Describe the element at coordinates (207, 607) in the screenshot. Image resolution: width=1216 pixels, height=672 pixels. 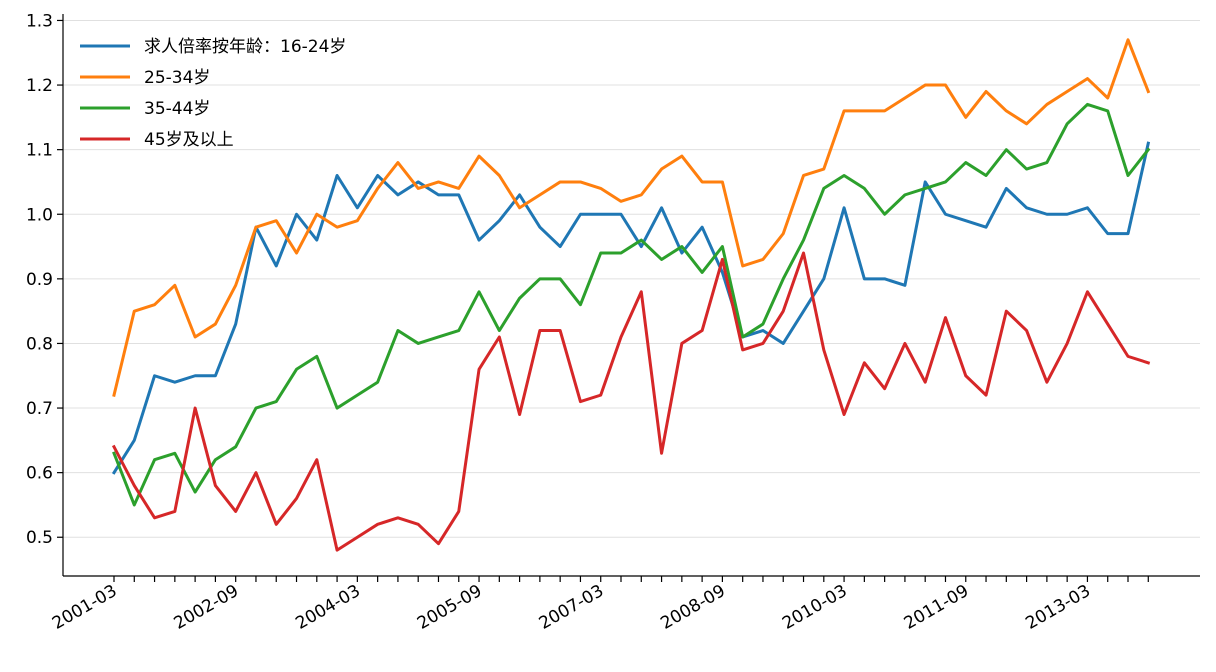
I see `x-tick-label: 2002-09` at that location.